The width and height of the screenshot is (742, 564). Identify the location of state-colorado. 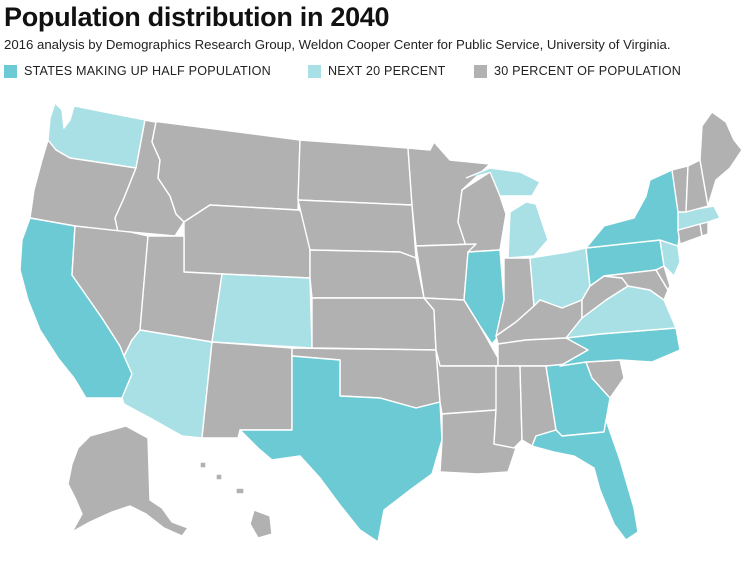
(262, 311).